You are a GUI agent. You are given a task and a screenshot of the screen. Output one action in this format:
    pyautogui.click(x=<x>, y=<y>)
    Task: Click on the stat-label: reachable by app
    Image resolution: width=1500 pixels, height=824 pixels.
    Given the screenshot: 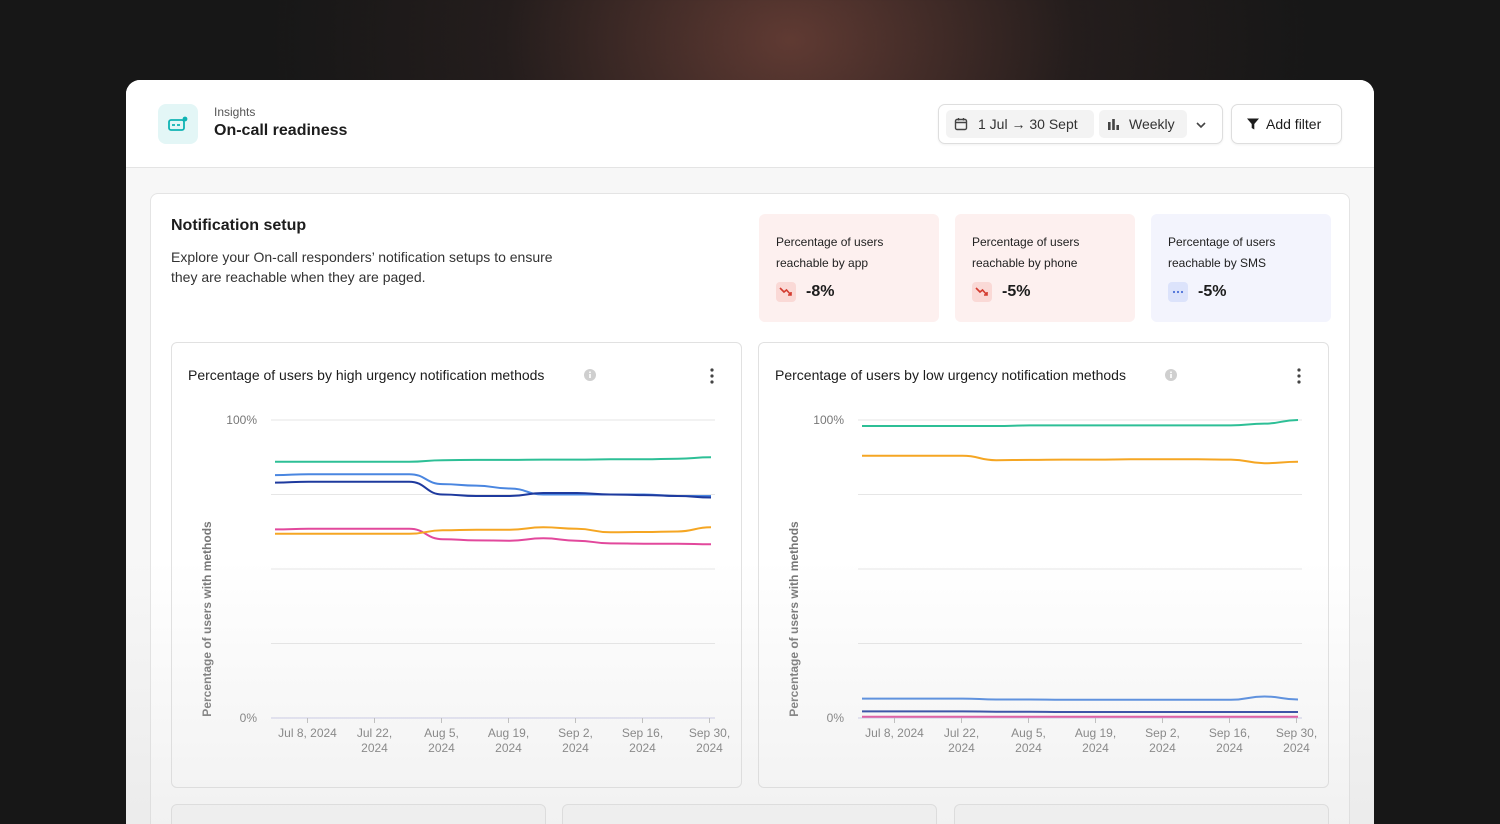 What is the action you would take?
    pyautogui.click(x=822, y=263)
    